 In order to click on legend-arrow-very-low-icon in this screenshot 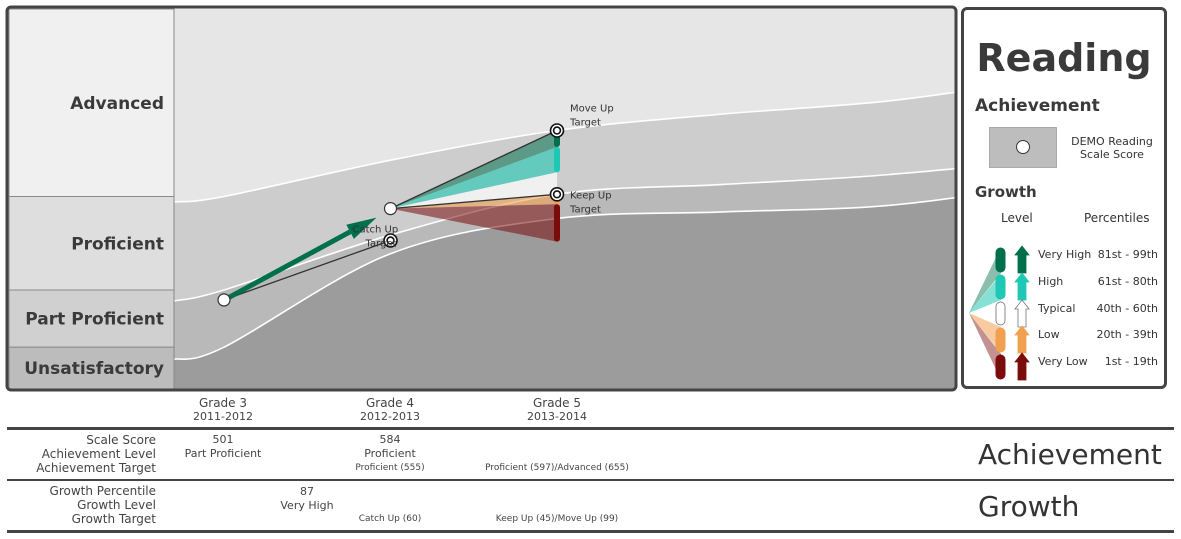, I will do `click(1022, 366)`.